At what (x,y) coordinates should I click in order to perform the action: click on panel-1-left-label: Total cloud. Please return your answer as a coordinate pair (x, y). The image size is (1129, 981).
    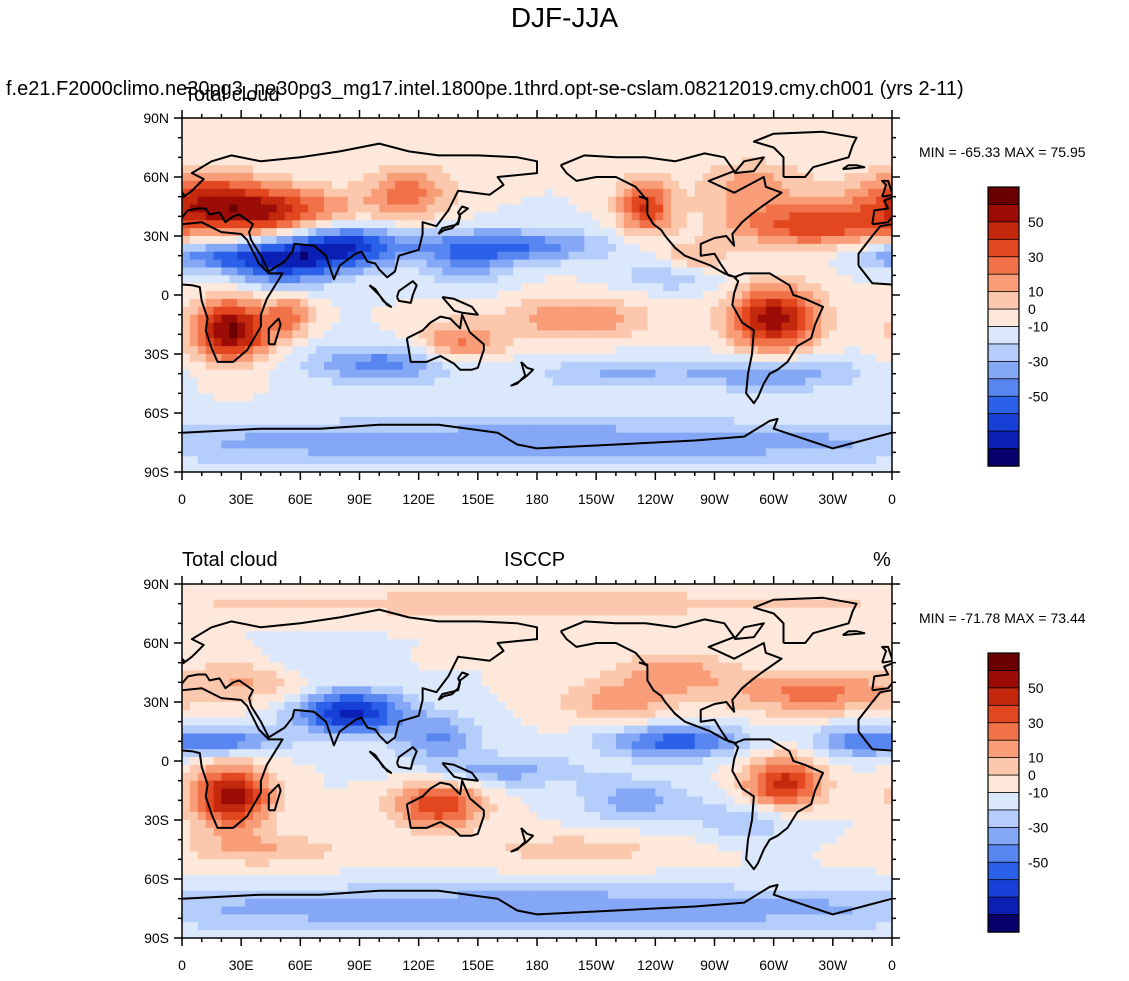
    Looking at the image, I should click on (232, 95).